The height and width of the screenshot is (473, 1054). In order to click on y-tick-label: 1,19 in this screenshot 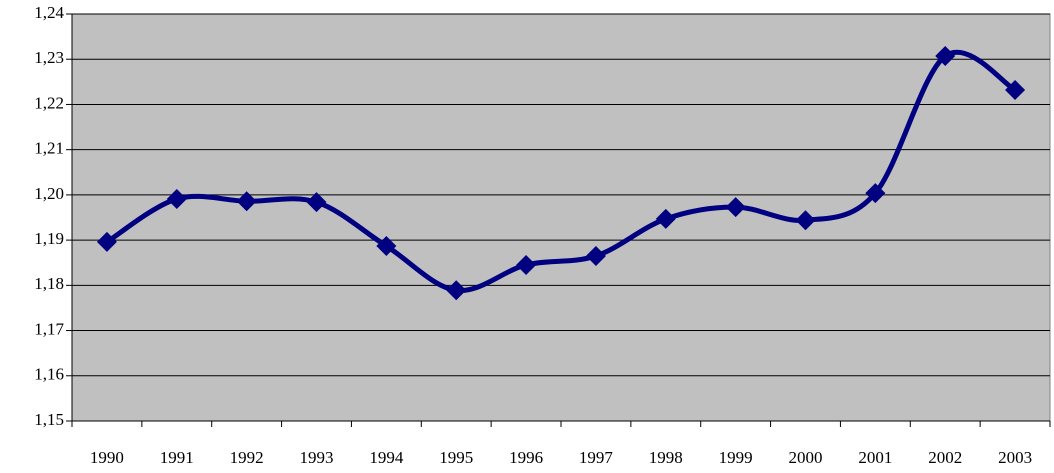, I will do `click(49, 238)`.